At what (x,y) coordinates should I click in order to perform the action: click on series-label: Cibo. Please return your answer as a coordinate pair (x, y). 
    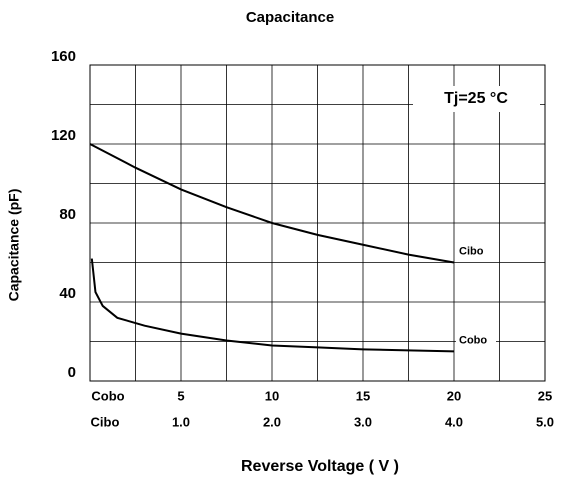
    Looking at the image, I should click on (471, 251).